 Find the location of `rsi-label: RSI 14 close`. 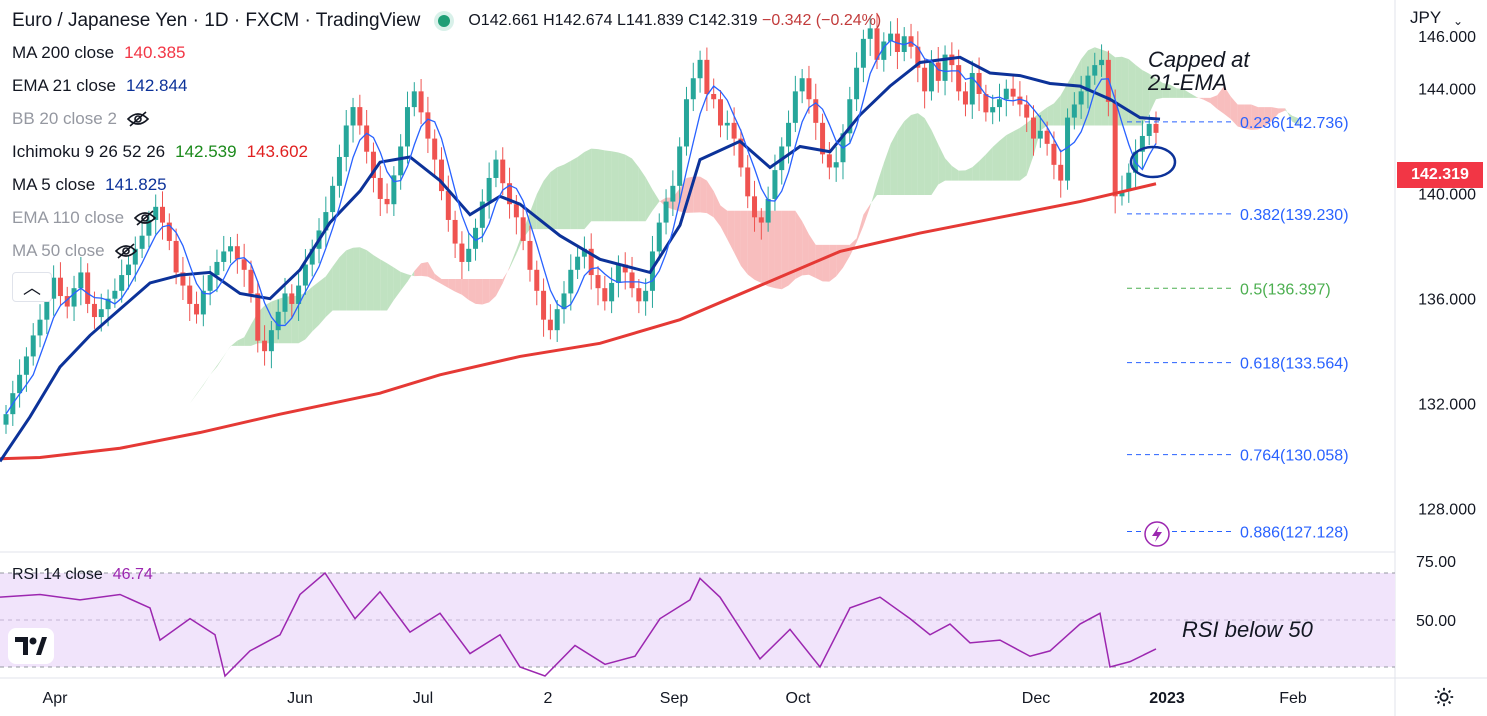

rsi-label: RSI 14 close is located at coordinates (57, 574).